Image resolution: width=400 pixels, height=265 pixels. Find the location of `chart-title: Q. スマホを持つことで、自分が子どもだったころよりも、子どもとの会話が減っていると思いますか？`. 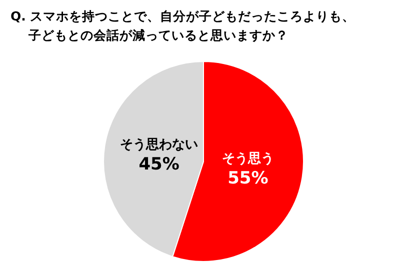

chart-title: Q. スマホを持つことで、自分が子どもだったころよりも、子どもとの会話が減っていると思いますか？ is located at coordinates (183, 25).